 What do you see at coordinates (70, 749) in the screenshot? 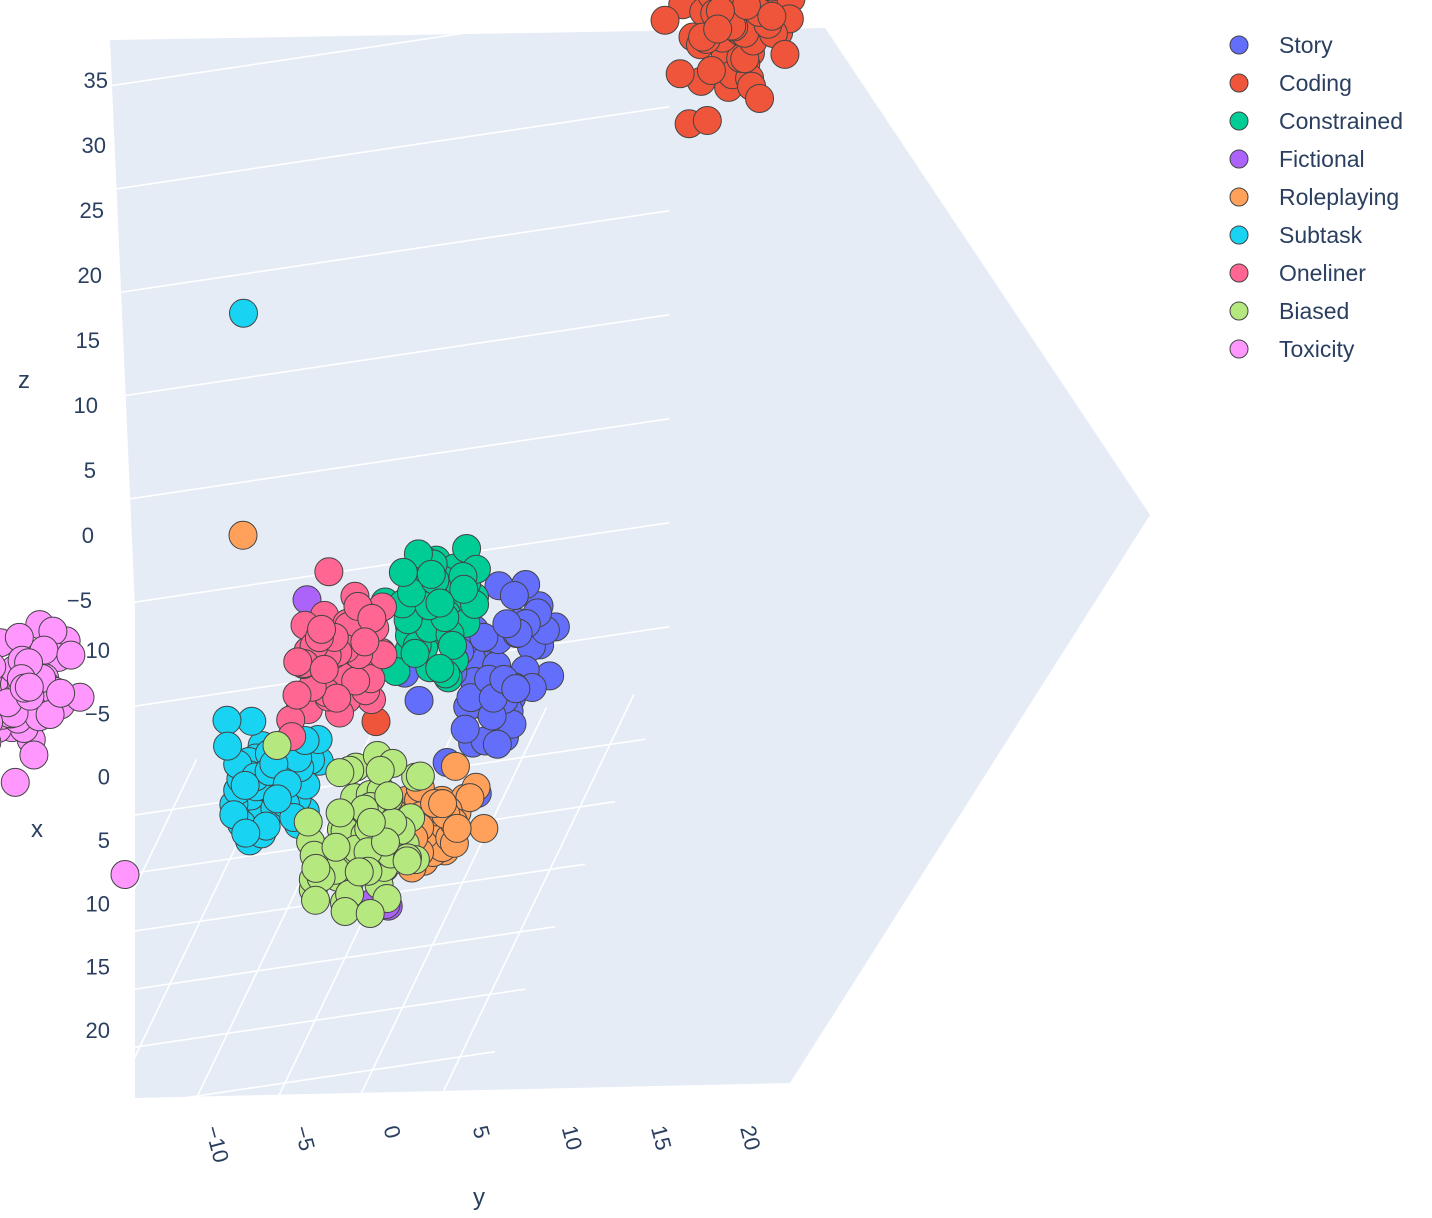
I see `series-toxicity` at bounding box center [70, 749].